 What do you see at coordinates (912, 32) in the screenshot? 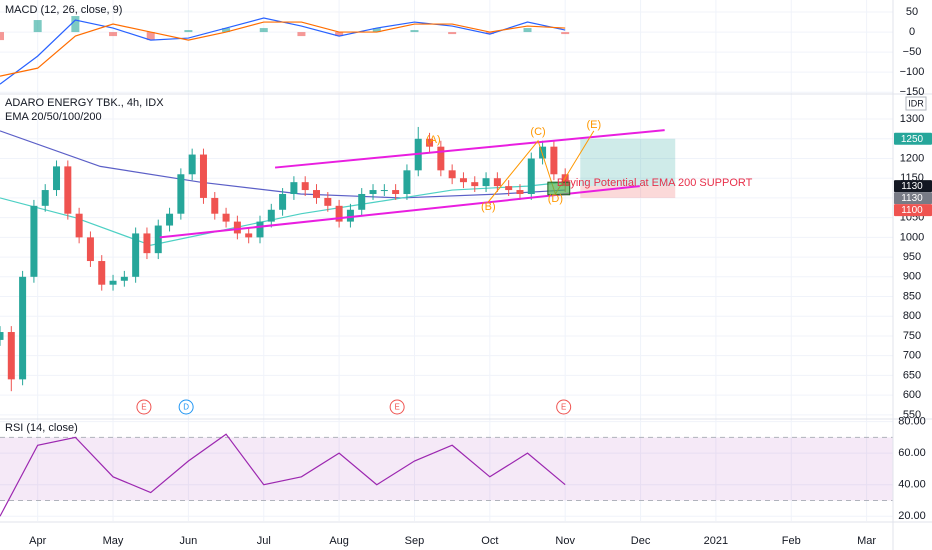
I see `y-tick-label: 0` at bounding box center [912, 32].